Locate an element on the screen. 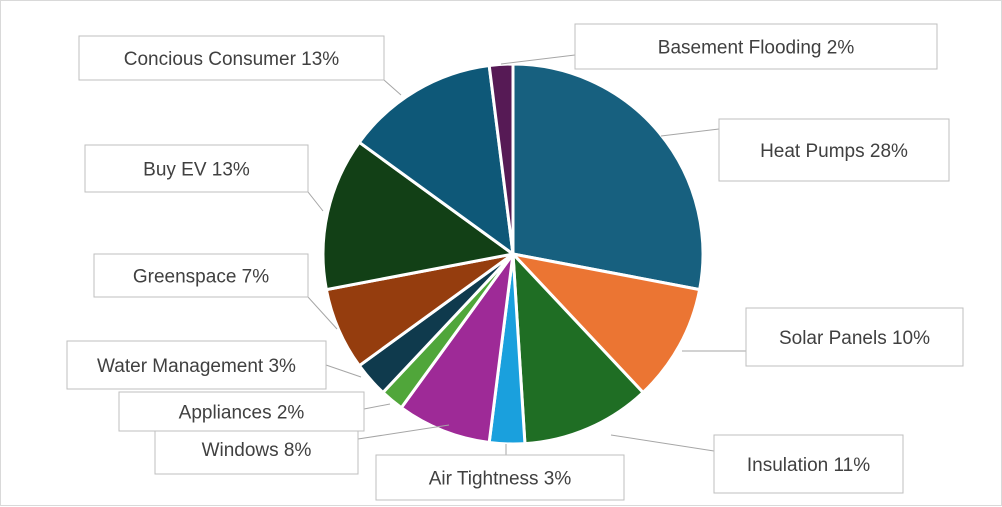 The image size is (1002, 507). data-label-buy-ev: Buy EV 13% is located at coordinates (196, 168).